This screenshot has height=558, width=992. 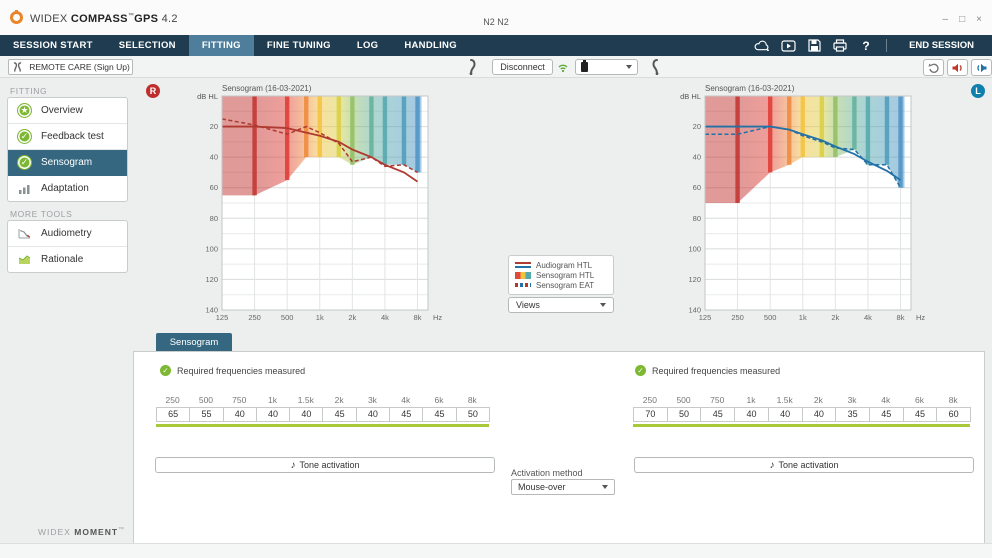 I want to click on sidebar-item-label: Rationale, so click(x=62, y=259).